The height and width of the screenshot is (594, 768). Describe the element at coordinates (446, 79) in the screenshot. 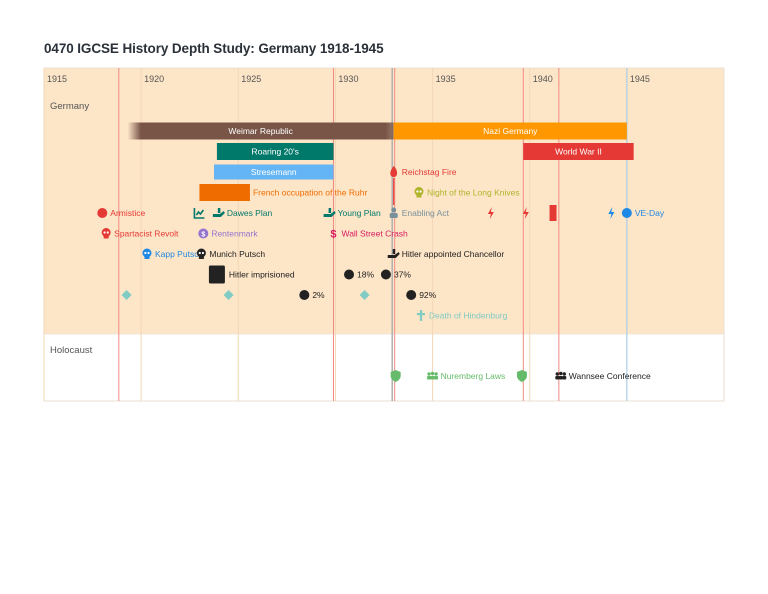

I see `tick-label: 1935` at that location.